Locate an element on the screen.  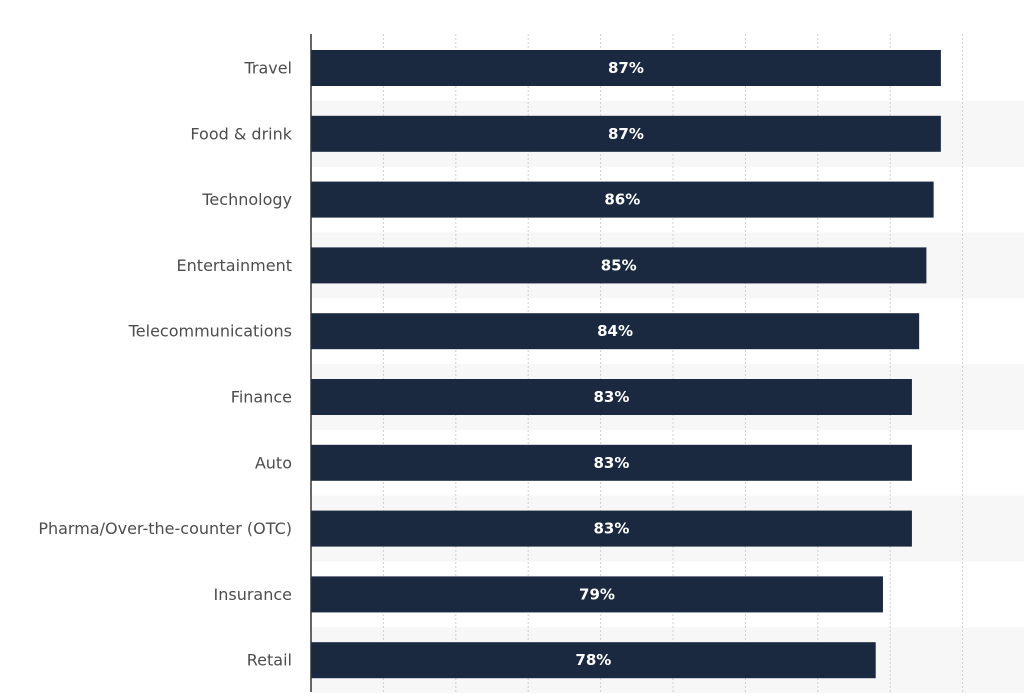
category-label: Food & drink is located at coordinates (241, 133).